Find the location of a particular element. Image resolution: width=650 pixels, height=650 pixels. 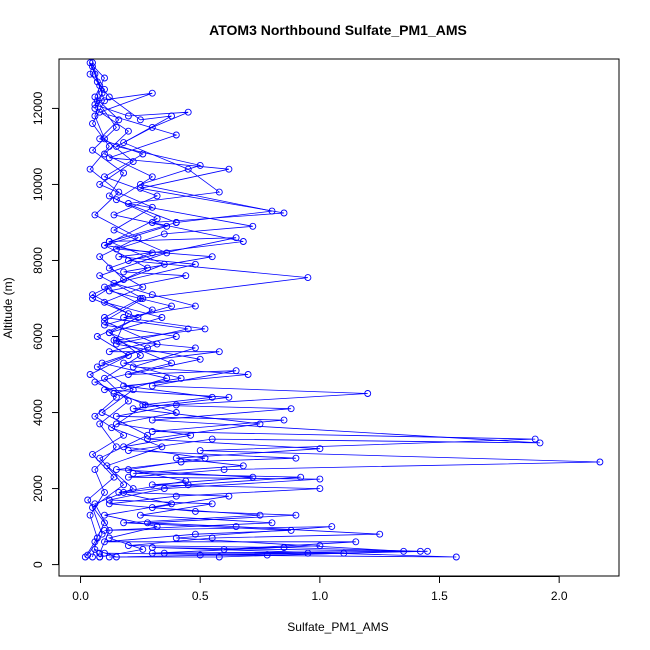

x-tick-label: 0.5 is located at coordinates (200, 596).